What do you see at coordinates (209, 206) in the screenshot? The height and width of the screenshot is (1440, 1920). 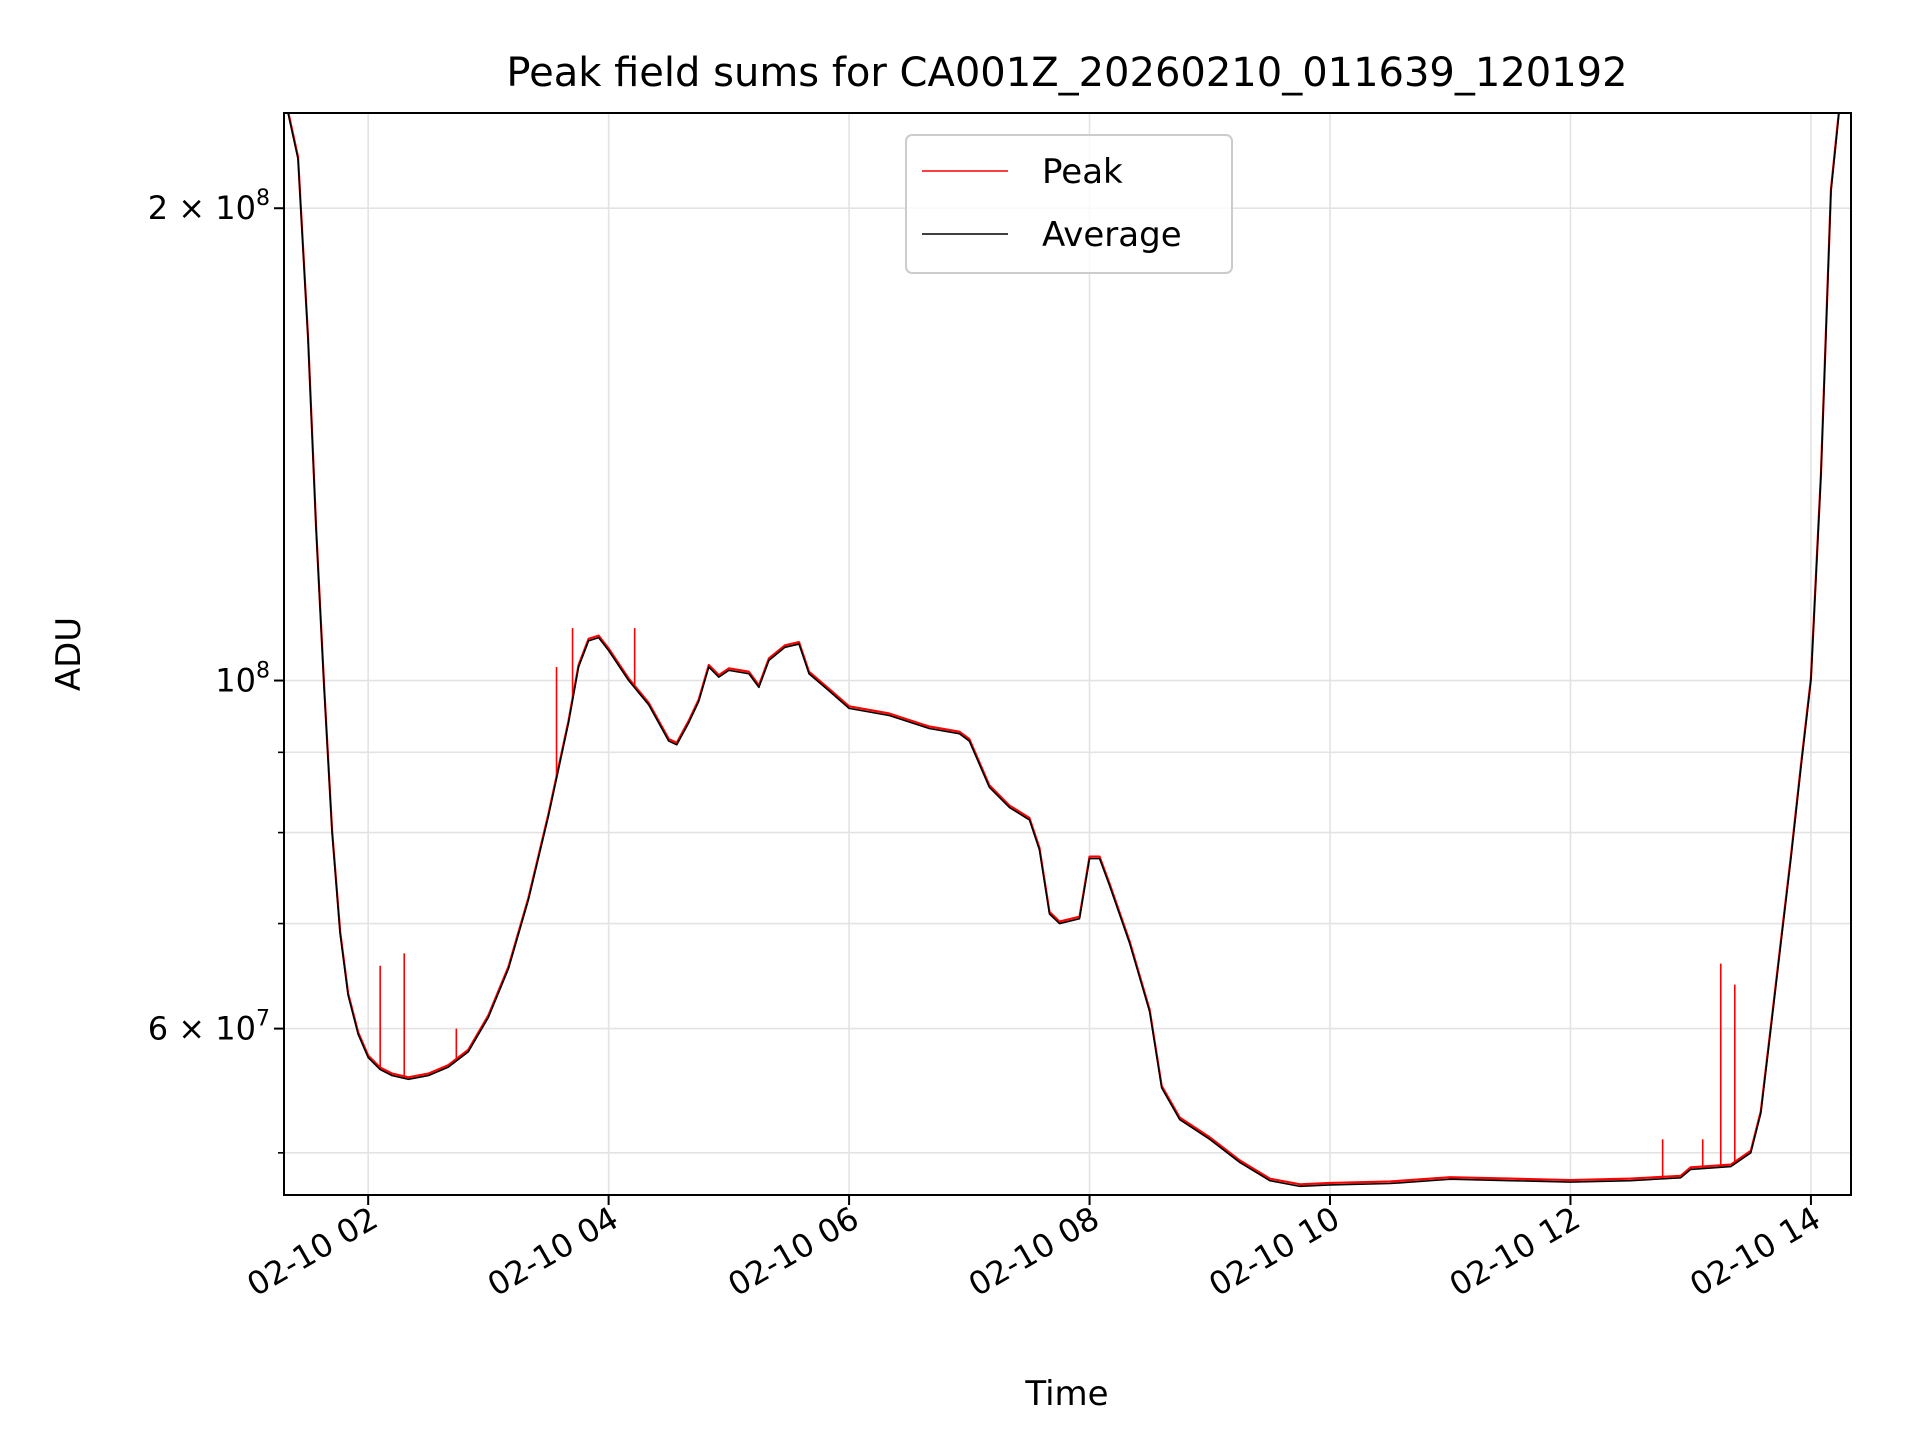 I see `y-tick-label: 2 × 108` at bounding box center [209, 206].